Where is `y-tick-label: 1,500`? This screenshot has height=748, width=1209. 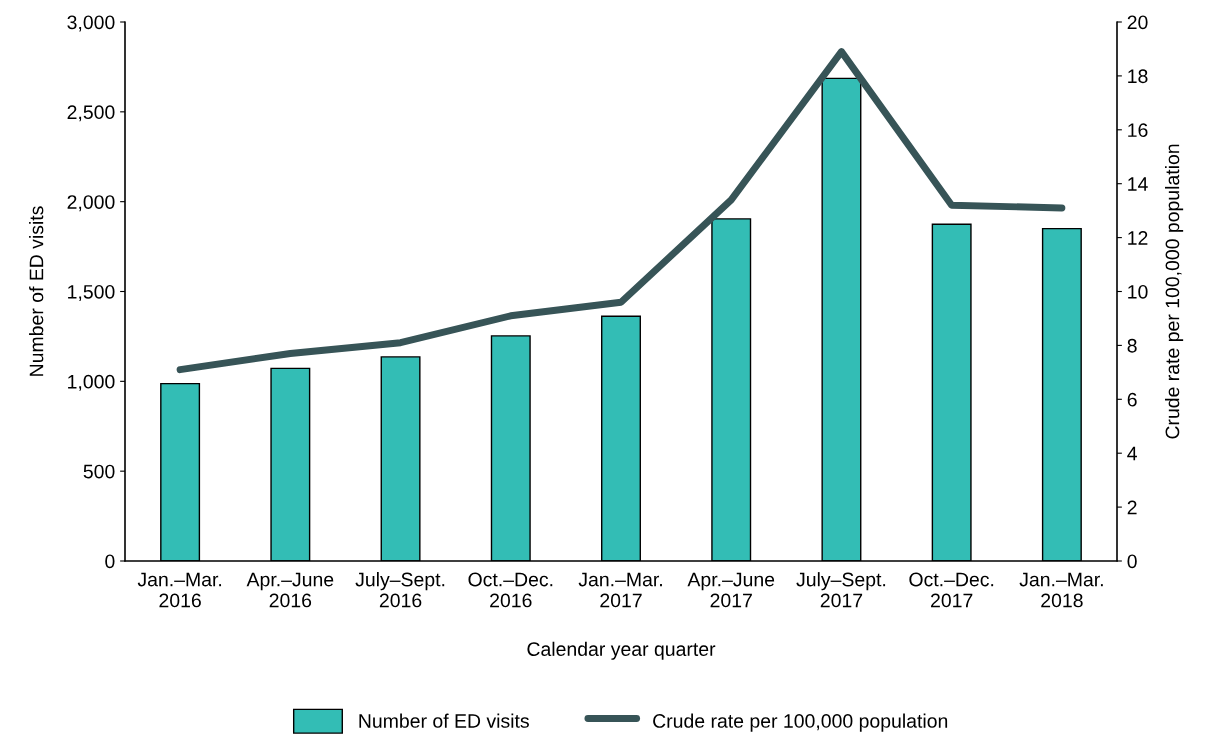
y-tick-label: 1,500 is located at coordinates (91, 293).